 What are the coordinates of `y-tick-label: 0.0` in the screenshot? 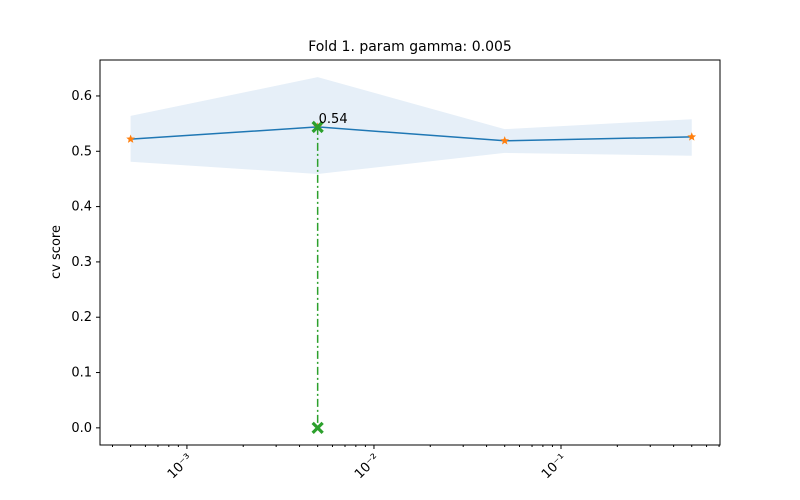 It's located at (81, 428).